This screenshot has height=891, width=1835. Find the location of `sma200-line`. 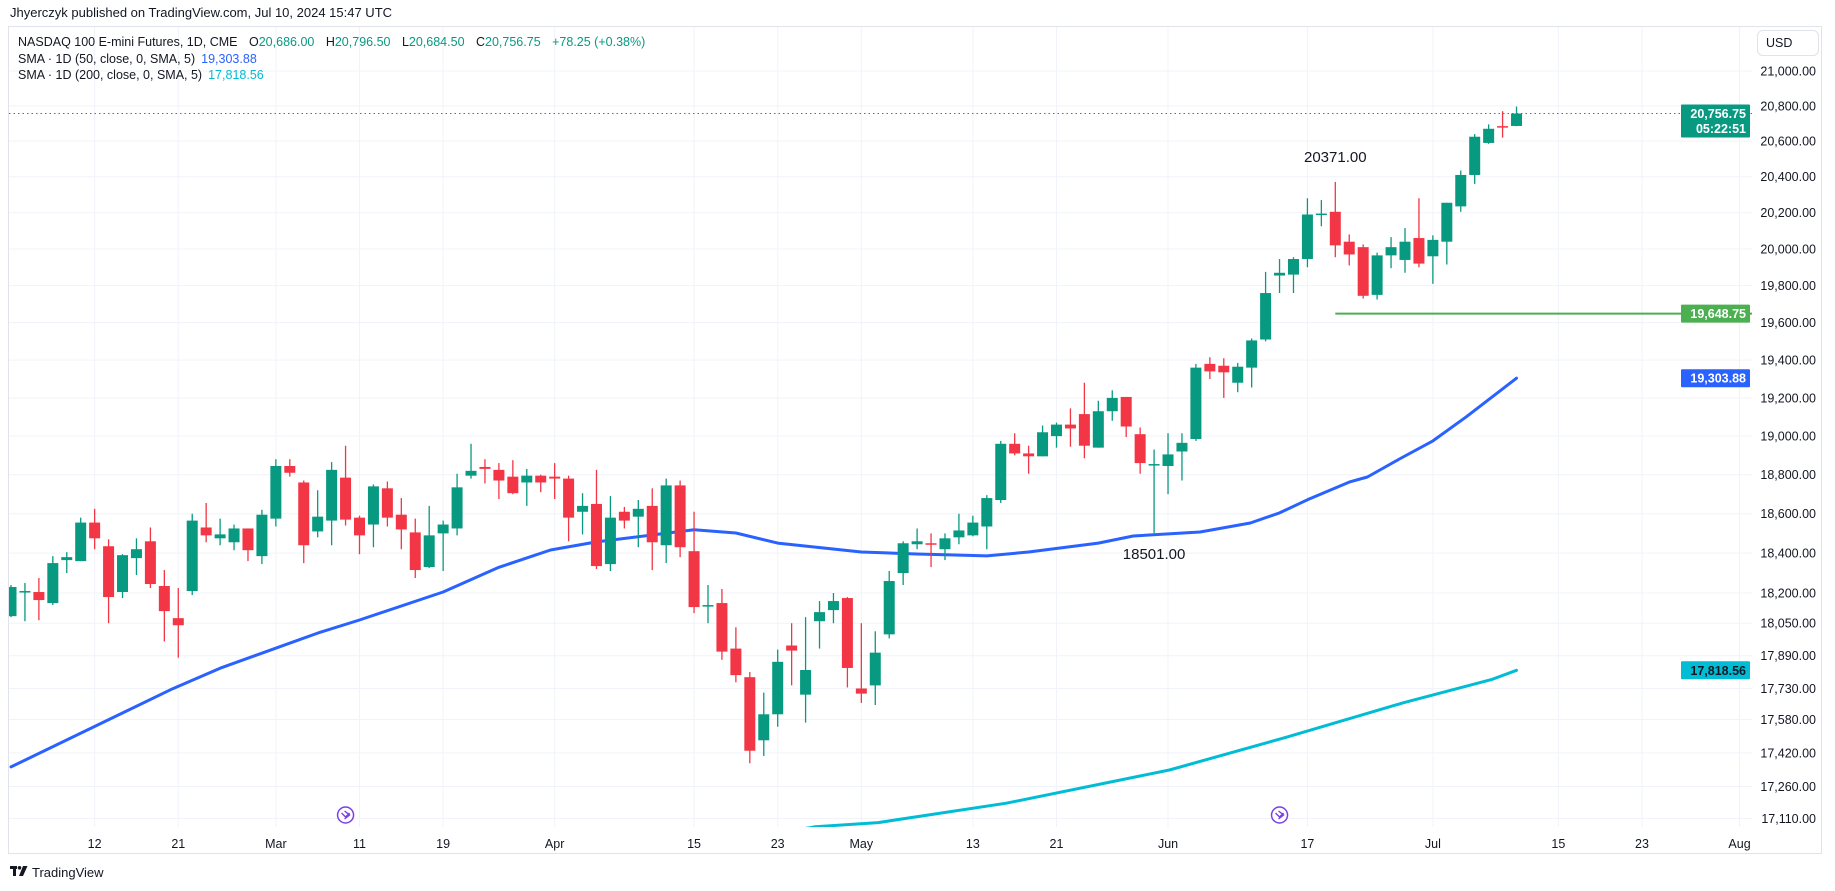

sma200-line is located at coordinates (1113, 757).